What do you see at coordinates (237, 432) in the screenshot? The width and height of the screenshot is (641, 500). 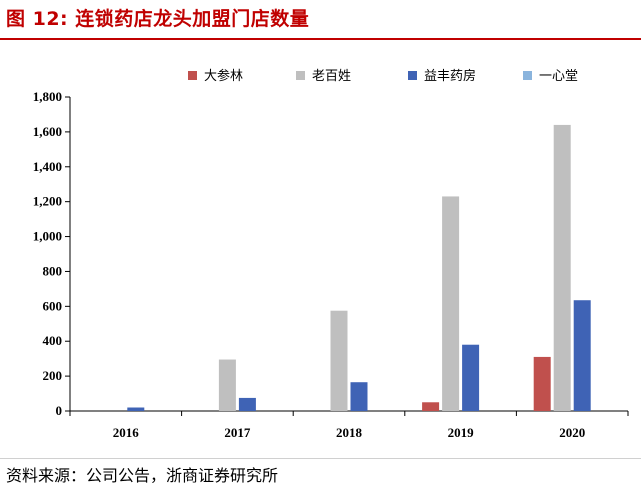 I see `x-tick-label: 2017` at bounding box center [237, 432].